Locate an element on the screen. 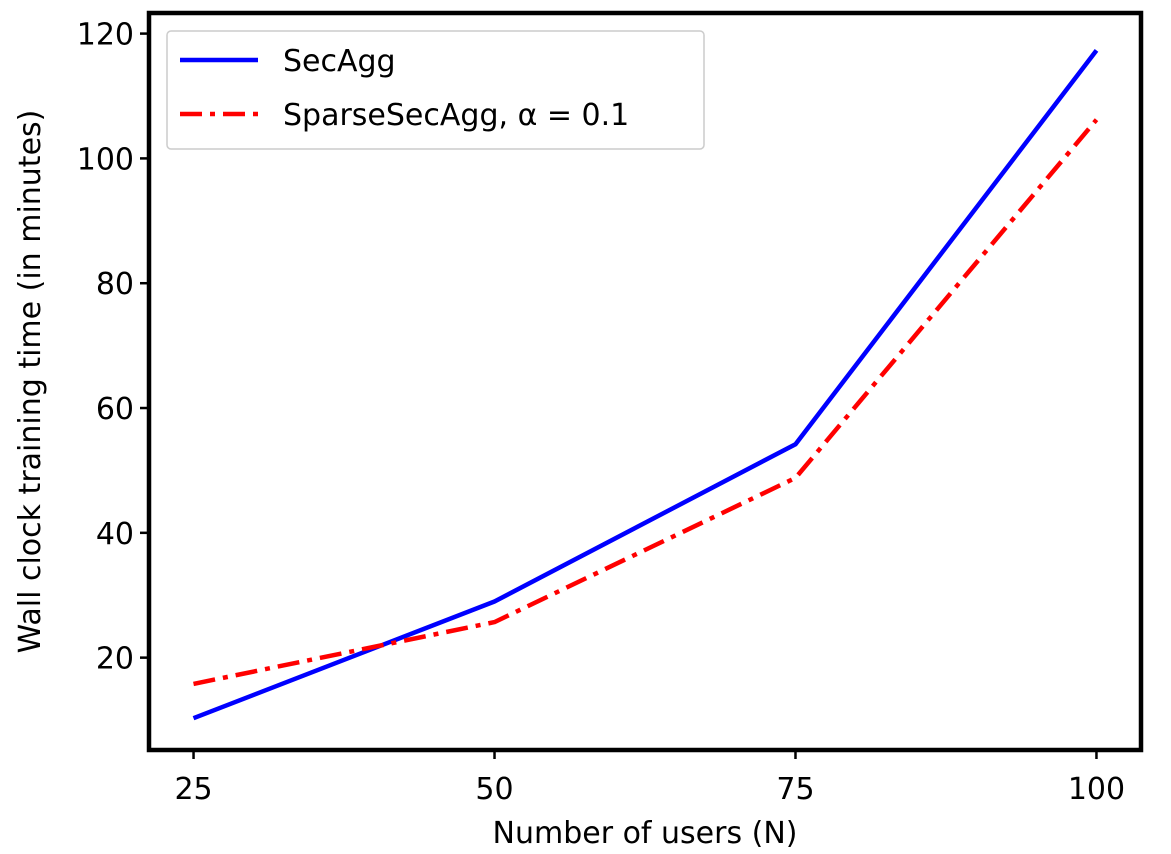 This screenshot has width=1171, height=854. legend-label-secagg: SecAgg is located at coordinates (339, 61).